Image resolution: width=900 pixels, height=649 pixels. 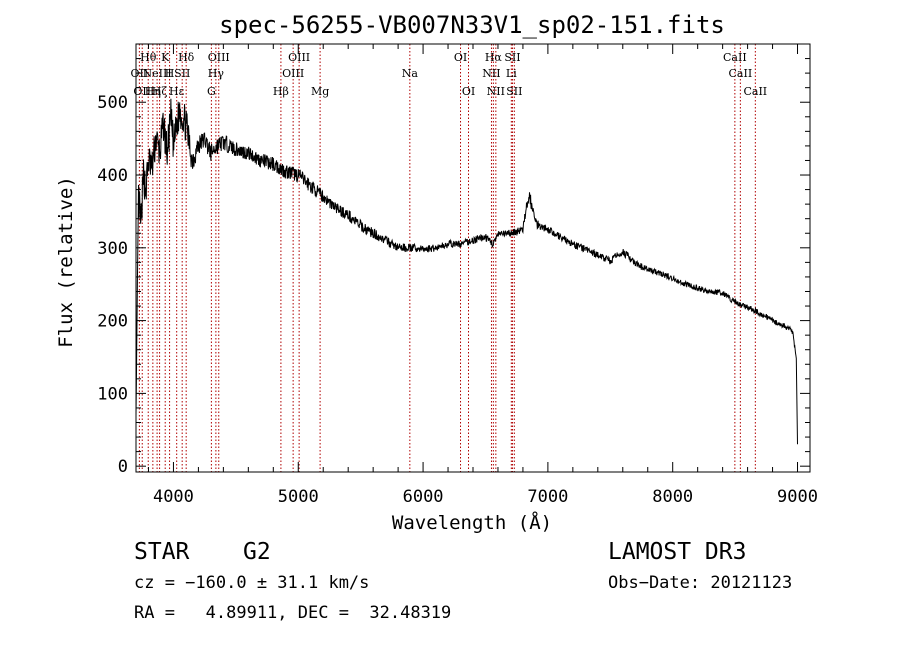 What do you see at coordinates (170, 73) in the screenshot?
I see `line-label-7: H` at bounding box center [170, 73].